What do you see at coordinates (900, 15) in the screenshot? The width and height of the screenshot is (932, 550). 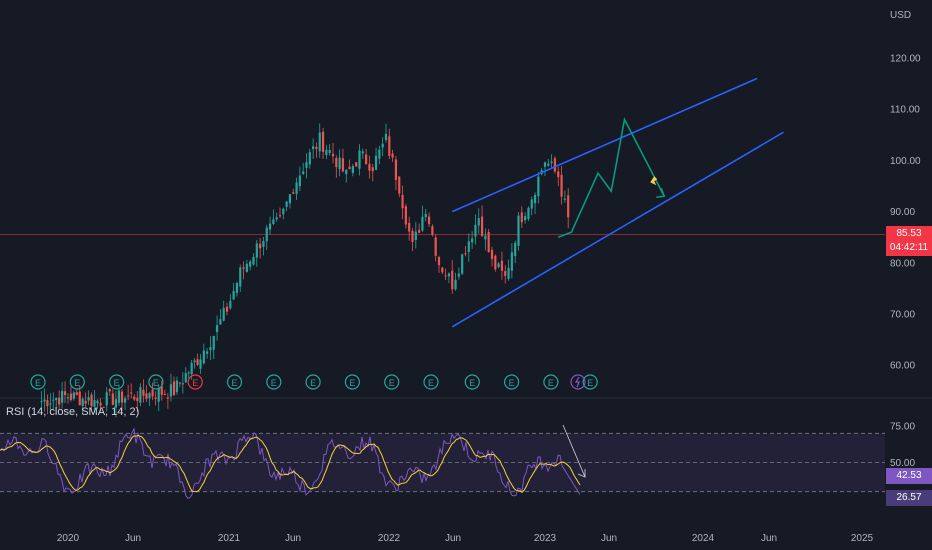 I see `currency-label: USD` at bounding box center [900, 15].